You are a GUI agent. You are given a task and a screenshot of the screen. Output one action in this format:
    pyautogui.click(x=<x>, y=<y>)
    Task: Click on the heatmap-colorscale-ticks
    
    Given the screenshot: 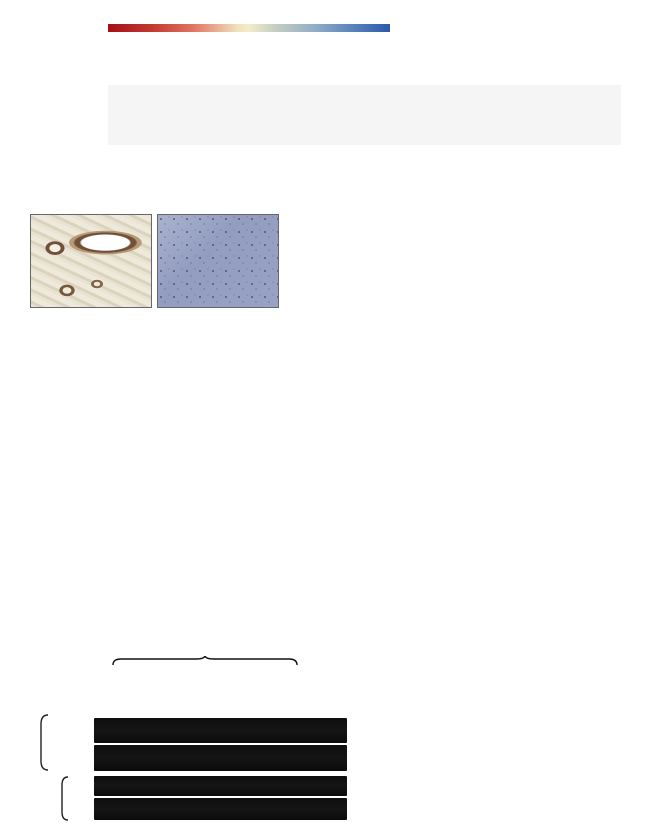 What is the action you would take?
    pyautogui.click(x=240, y=11)
    